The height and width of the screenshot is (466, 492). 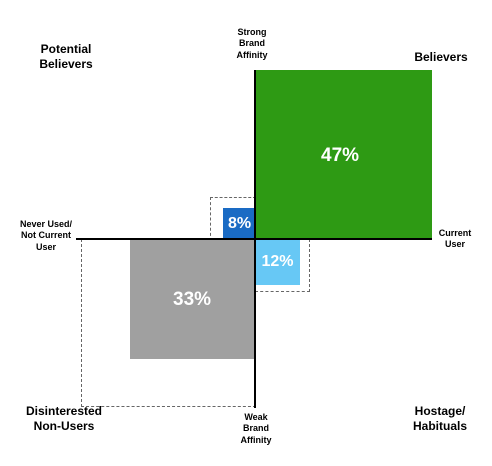 I want to click on hostage-box: 12%, so click(x=277, y=262).